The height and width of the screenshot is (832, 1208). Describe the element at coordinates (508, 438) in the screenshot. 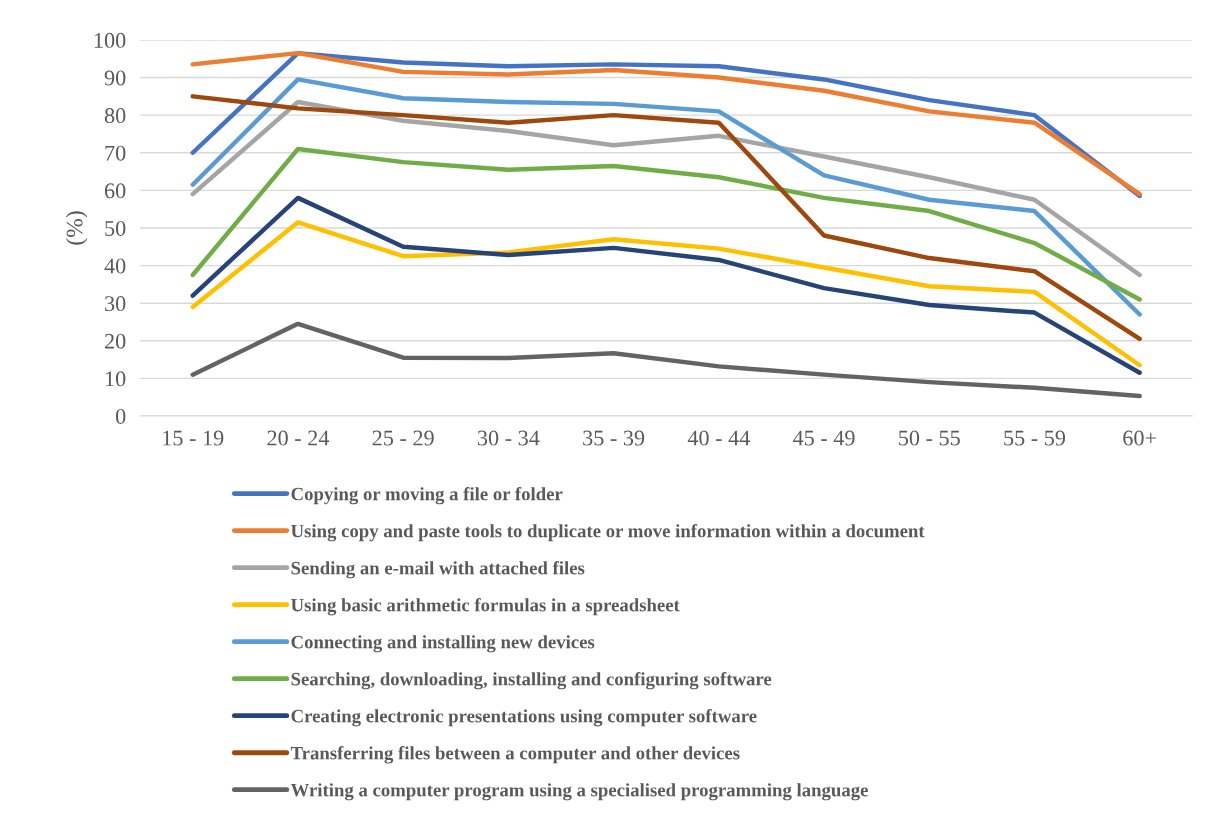

I see `x-tick-label: 30 - 34` at that location.